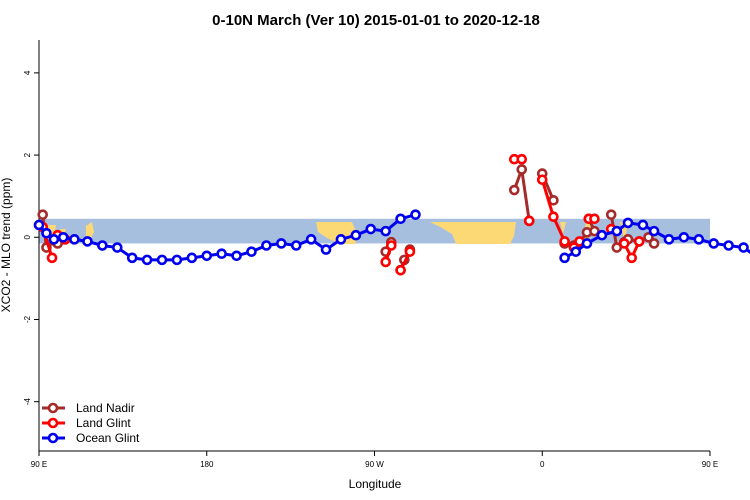  I want to click on series-line-ocean-glint, so click(226, 237).